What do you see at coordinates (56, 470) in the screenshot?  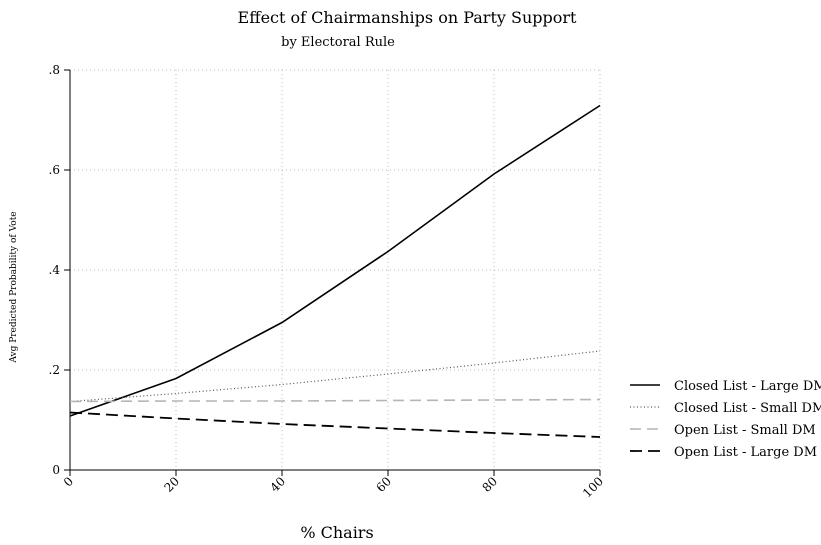 I see `y-tick-label: 0` at bounding box center [56, 470].